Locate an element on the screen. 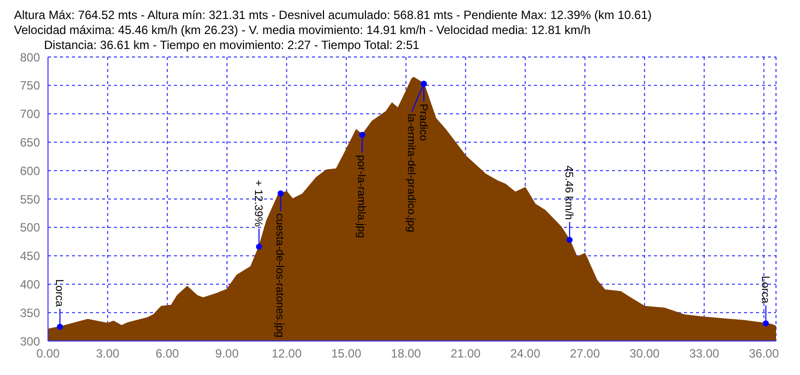  x-tick-label: 3.00 is located at coordinates (108, 353).